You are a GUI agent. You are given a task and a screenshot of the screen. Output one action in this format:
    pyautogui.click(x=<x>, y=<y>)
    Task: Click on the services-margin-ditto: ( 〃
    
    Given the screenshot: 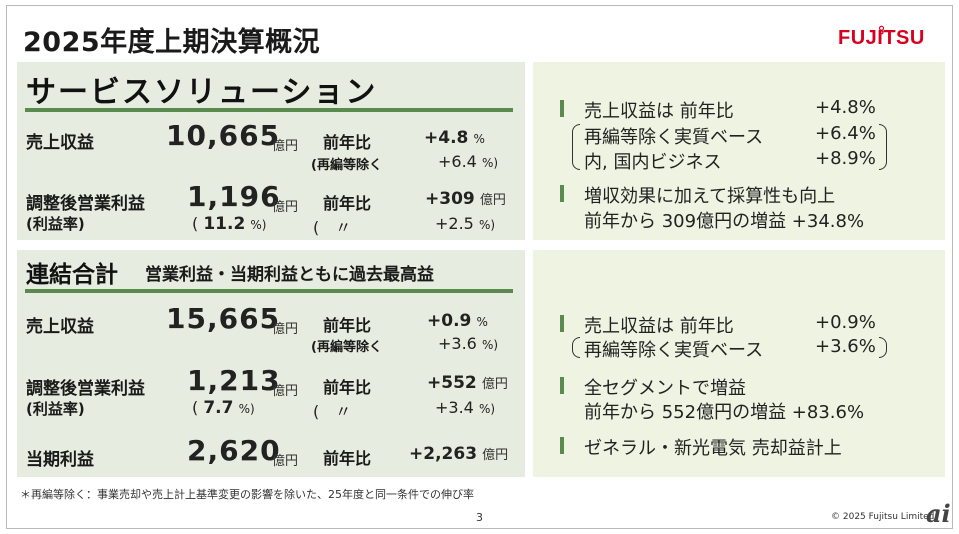 What is the action you would take?
    pyautogui.click(x=332, y=227)
    